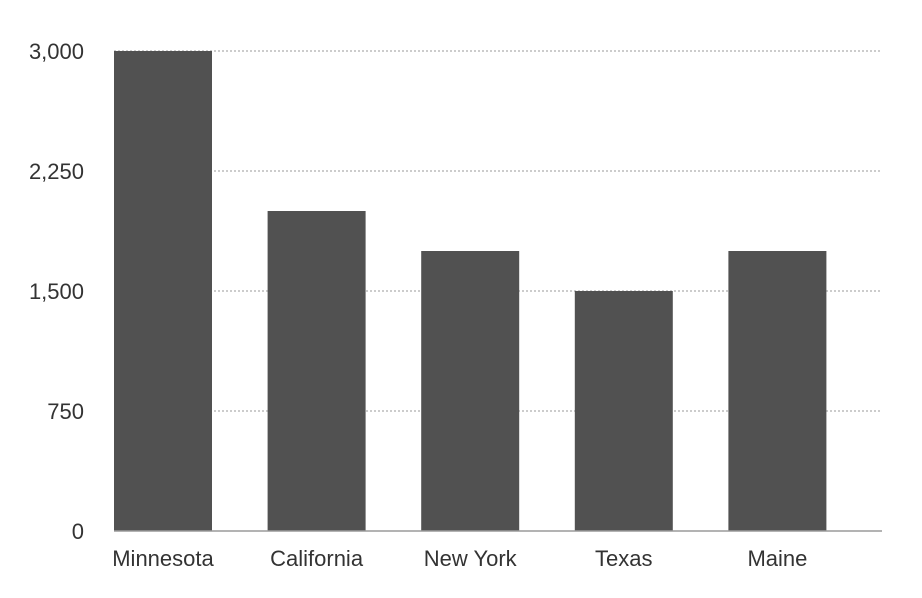 Image resolution: width=922 pixels, height=598 pixels. I want to click on y-tick-label: 1,500, so click(56, 291).